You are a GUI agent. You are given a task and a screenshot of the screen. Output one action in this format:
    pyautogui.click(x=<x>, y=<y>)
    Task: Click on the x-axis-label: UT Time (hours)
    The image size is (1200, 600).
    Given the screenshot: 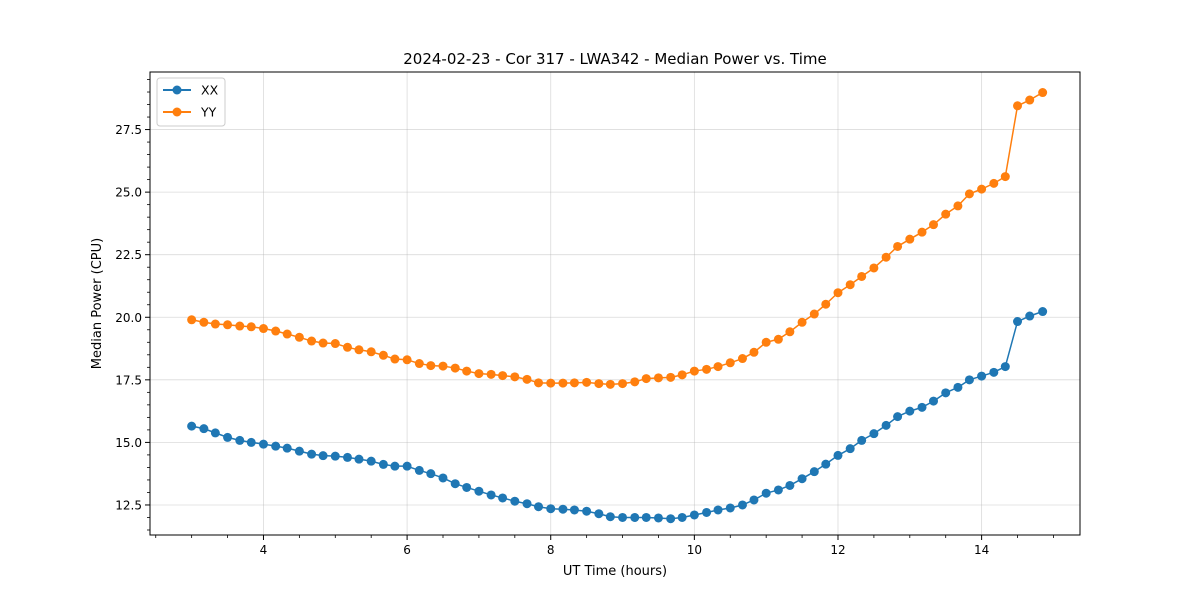 What is the action you would take?
    pyautogui.click(x=615, y=571)
    